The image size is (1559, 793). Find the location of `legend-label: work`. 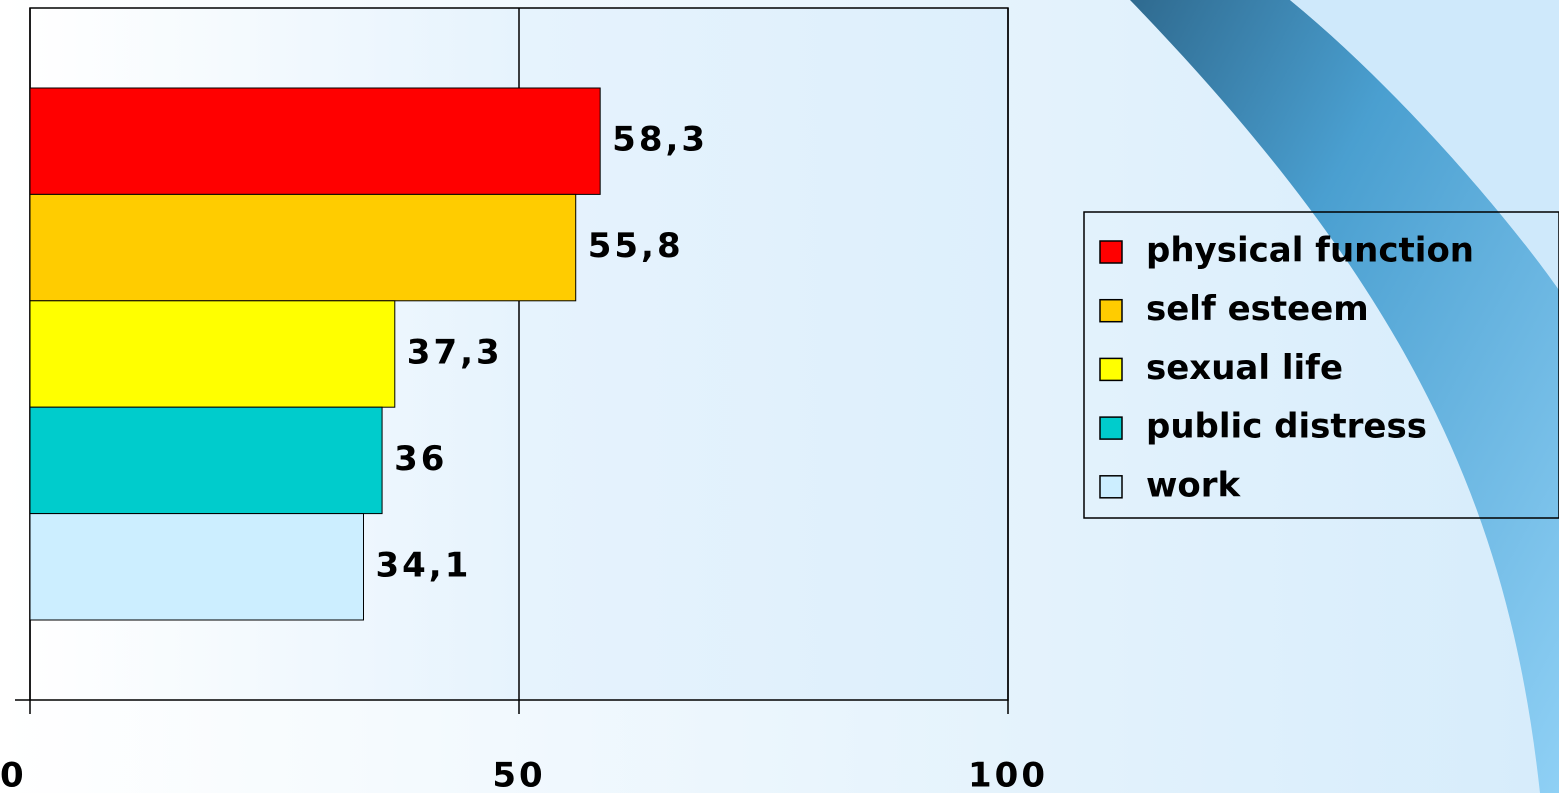

legend-label: work is located at coordinates (1194, 485).